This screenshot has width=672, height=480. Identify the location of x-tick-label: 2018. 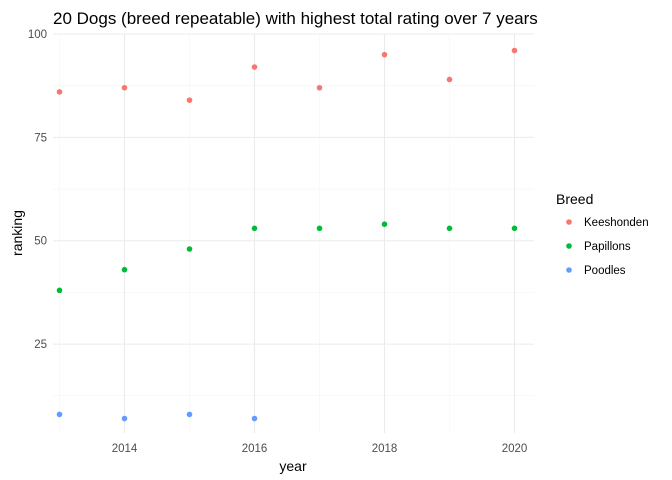
(385, 449).